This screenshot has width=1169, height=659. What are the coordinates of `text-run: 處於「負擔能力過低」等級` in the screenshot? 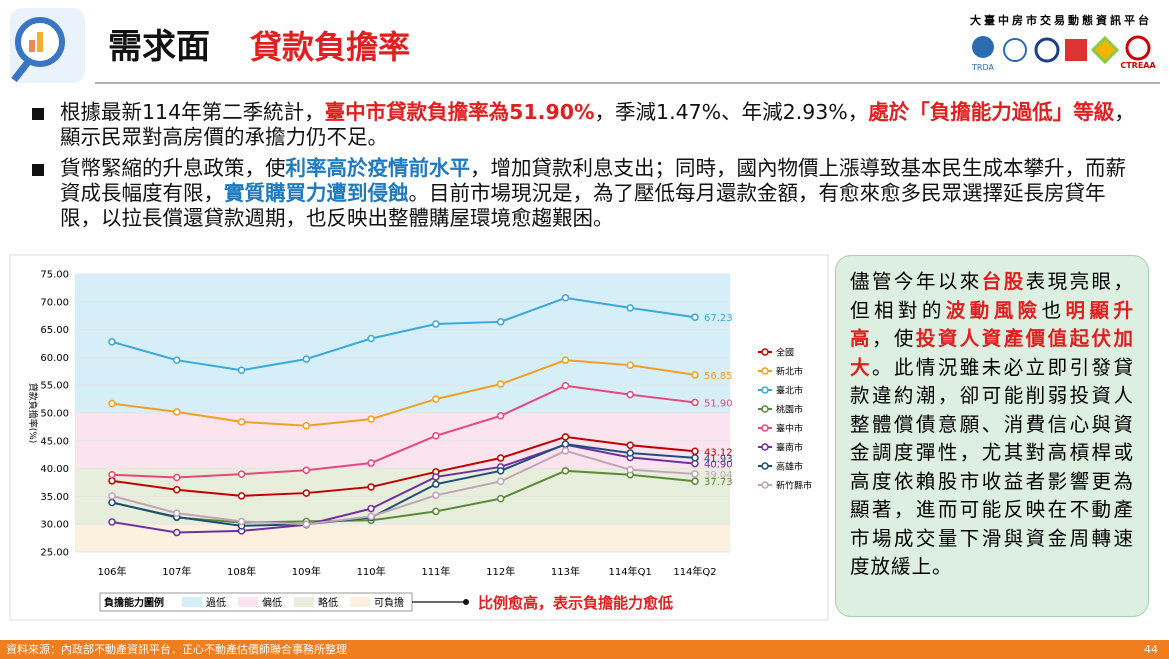 It's located at (991, 112).